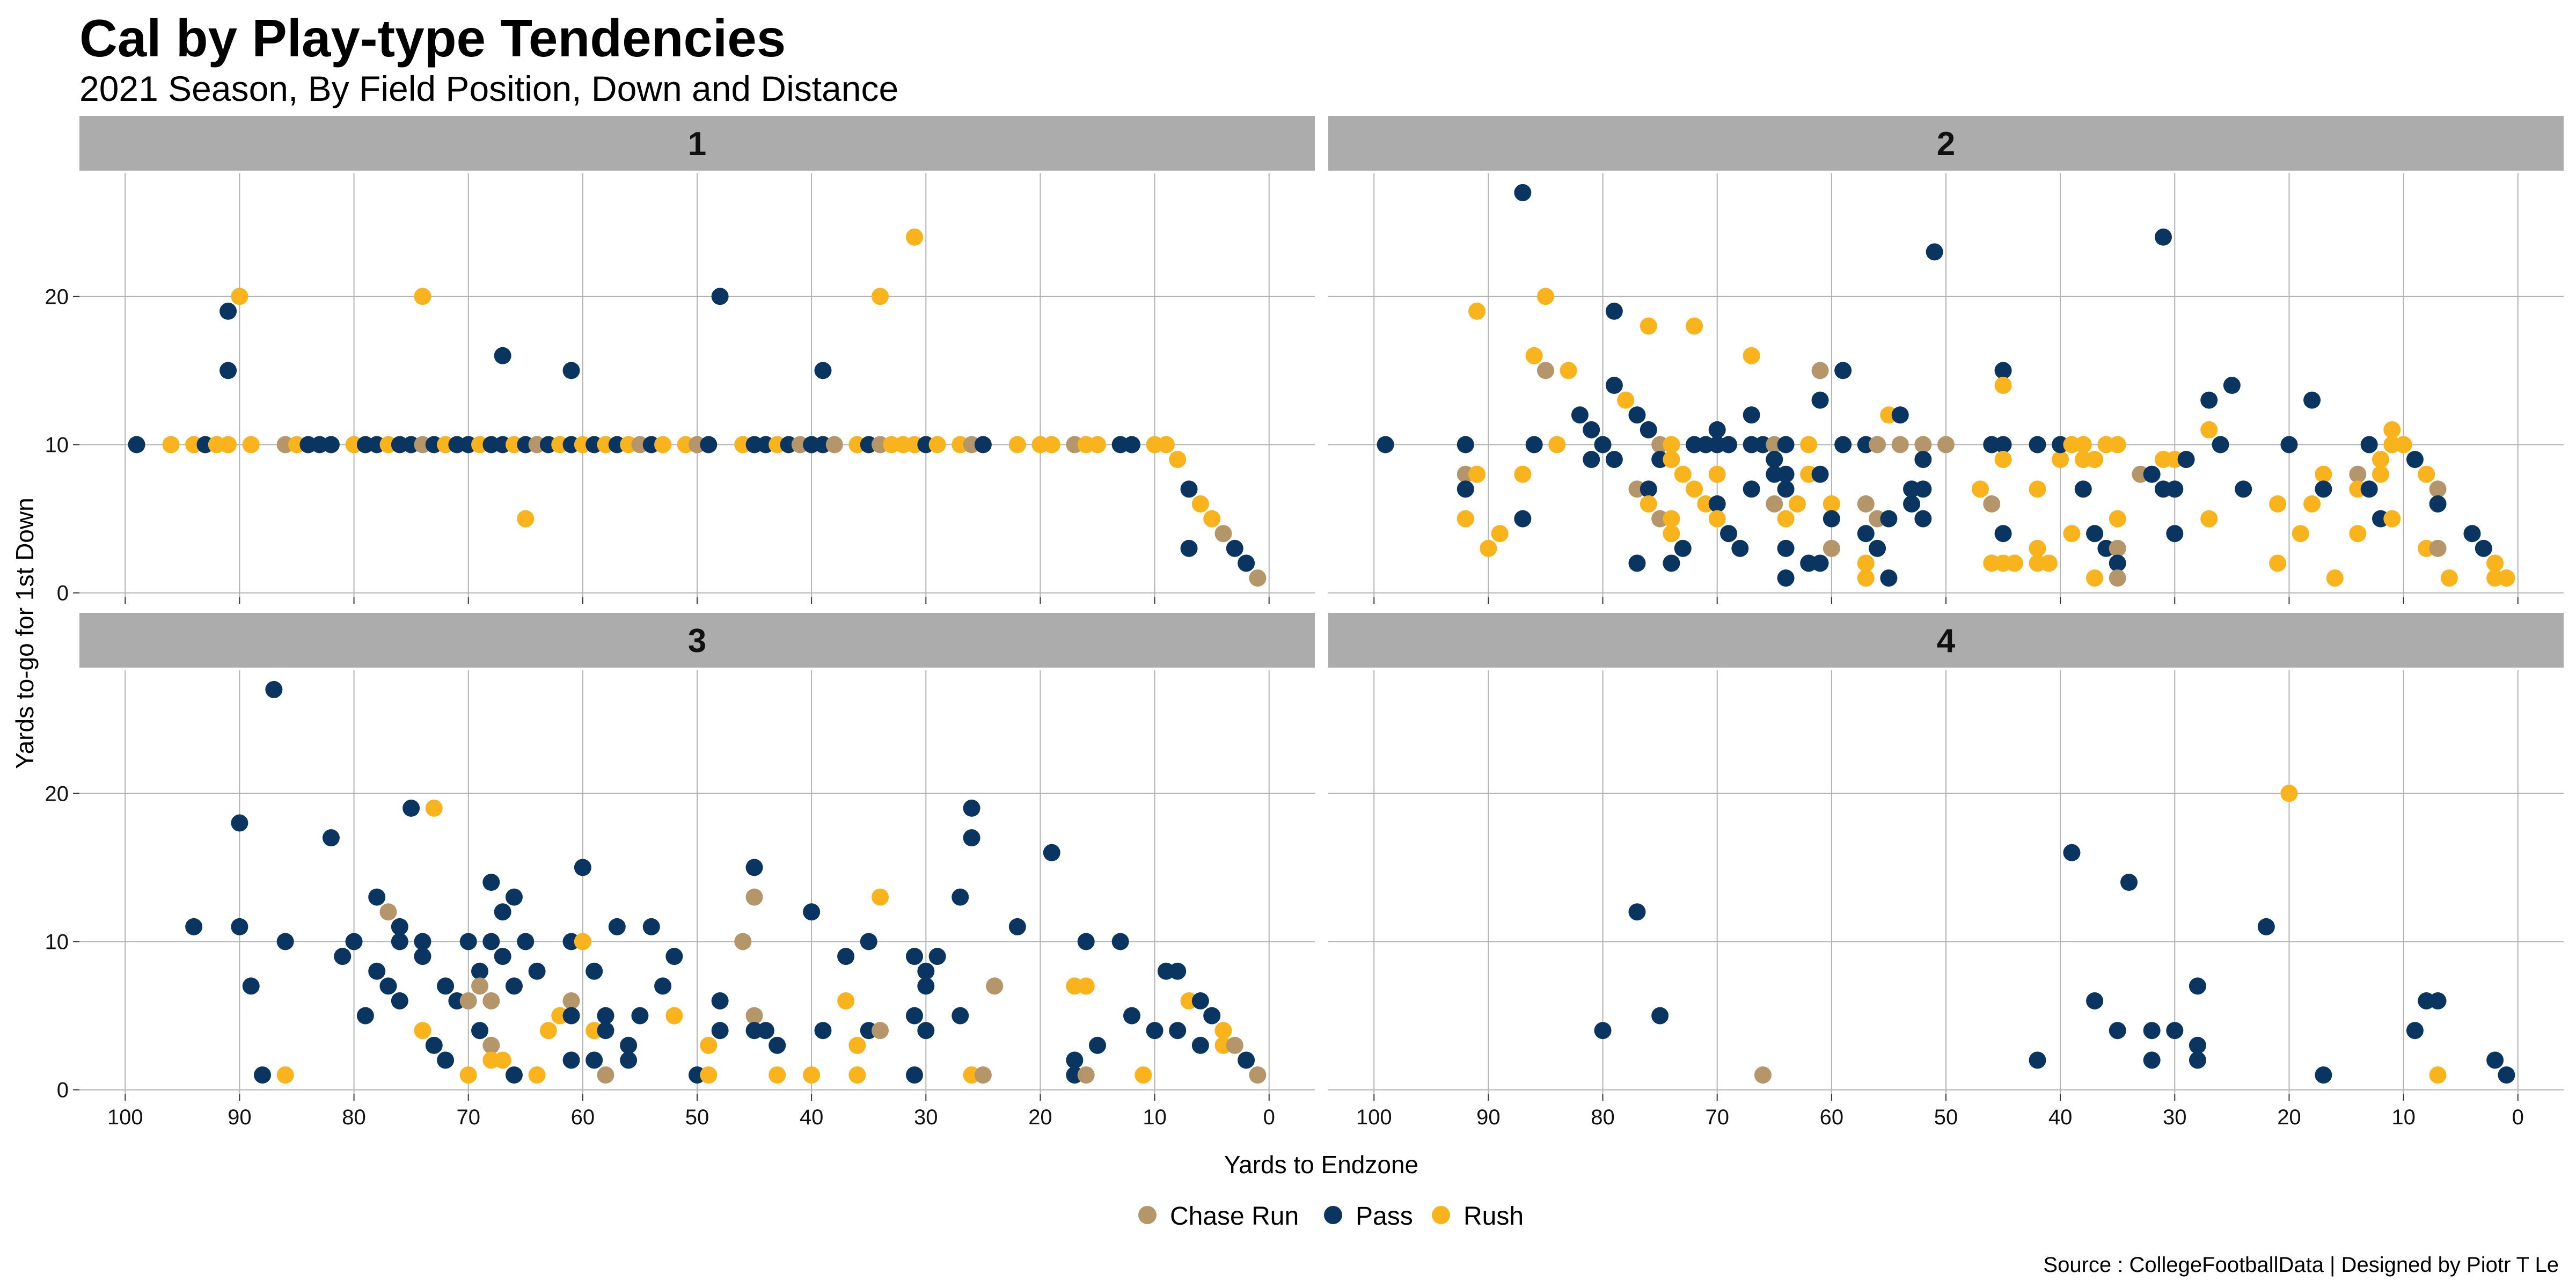  What do you see at coordinates (2403, 1117) in the screenshot?
I see `x-tick-label: 10` at bounding box center [2403, 1117].